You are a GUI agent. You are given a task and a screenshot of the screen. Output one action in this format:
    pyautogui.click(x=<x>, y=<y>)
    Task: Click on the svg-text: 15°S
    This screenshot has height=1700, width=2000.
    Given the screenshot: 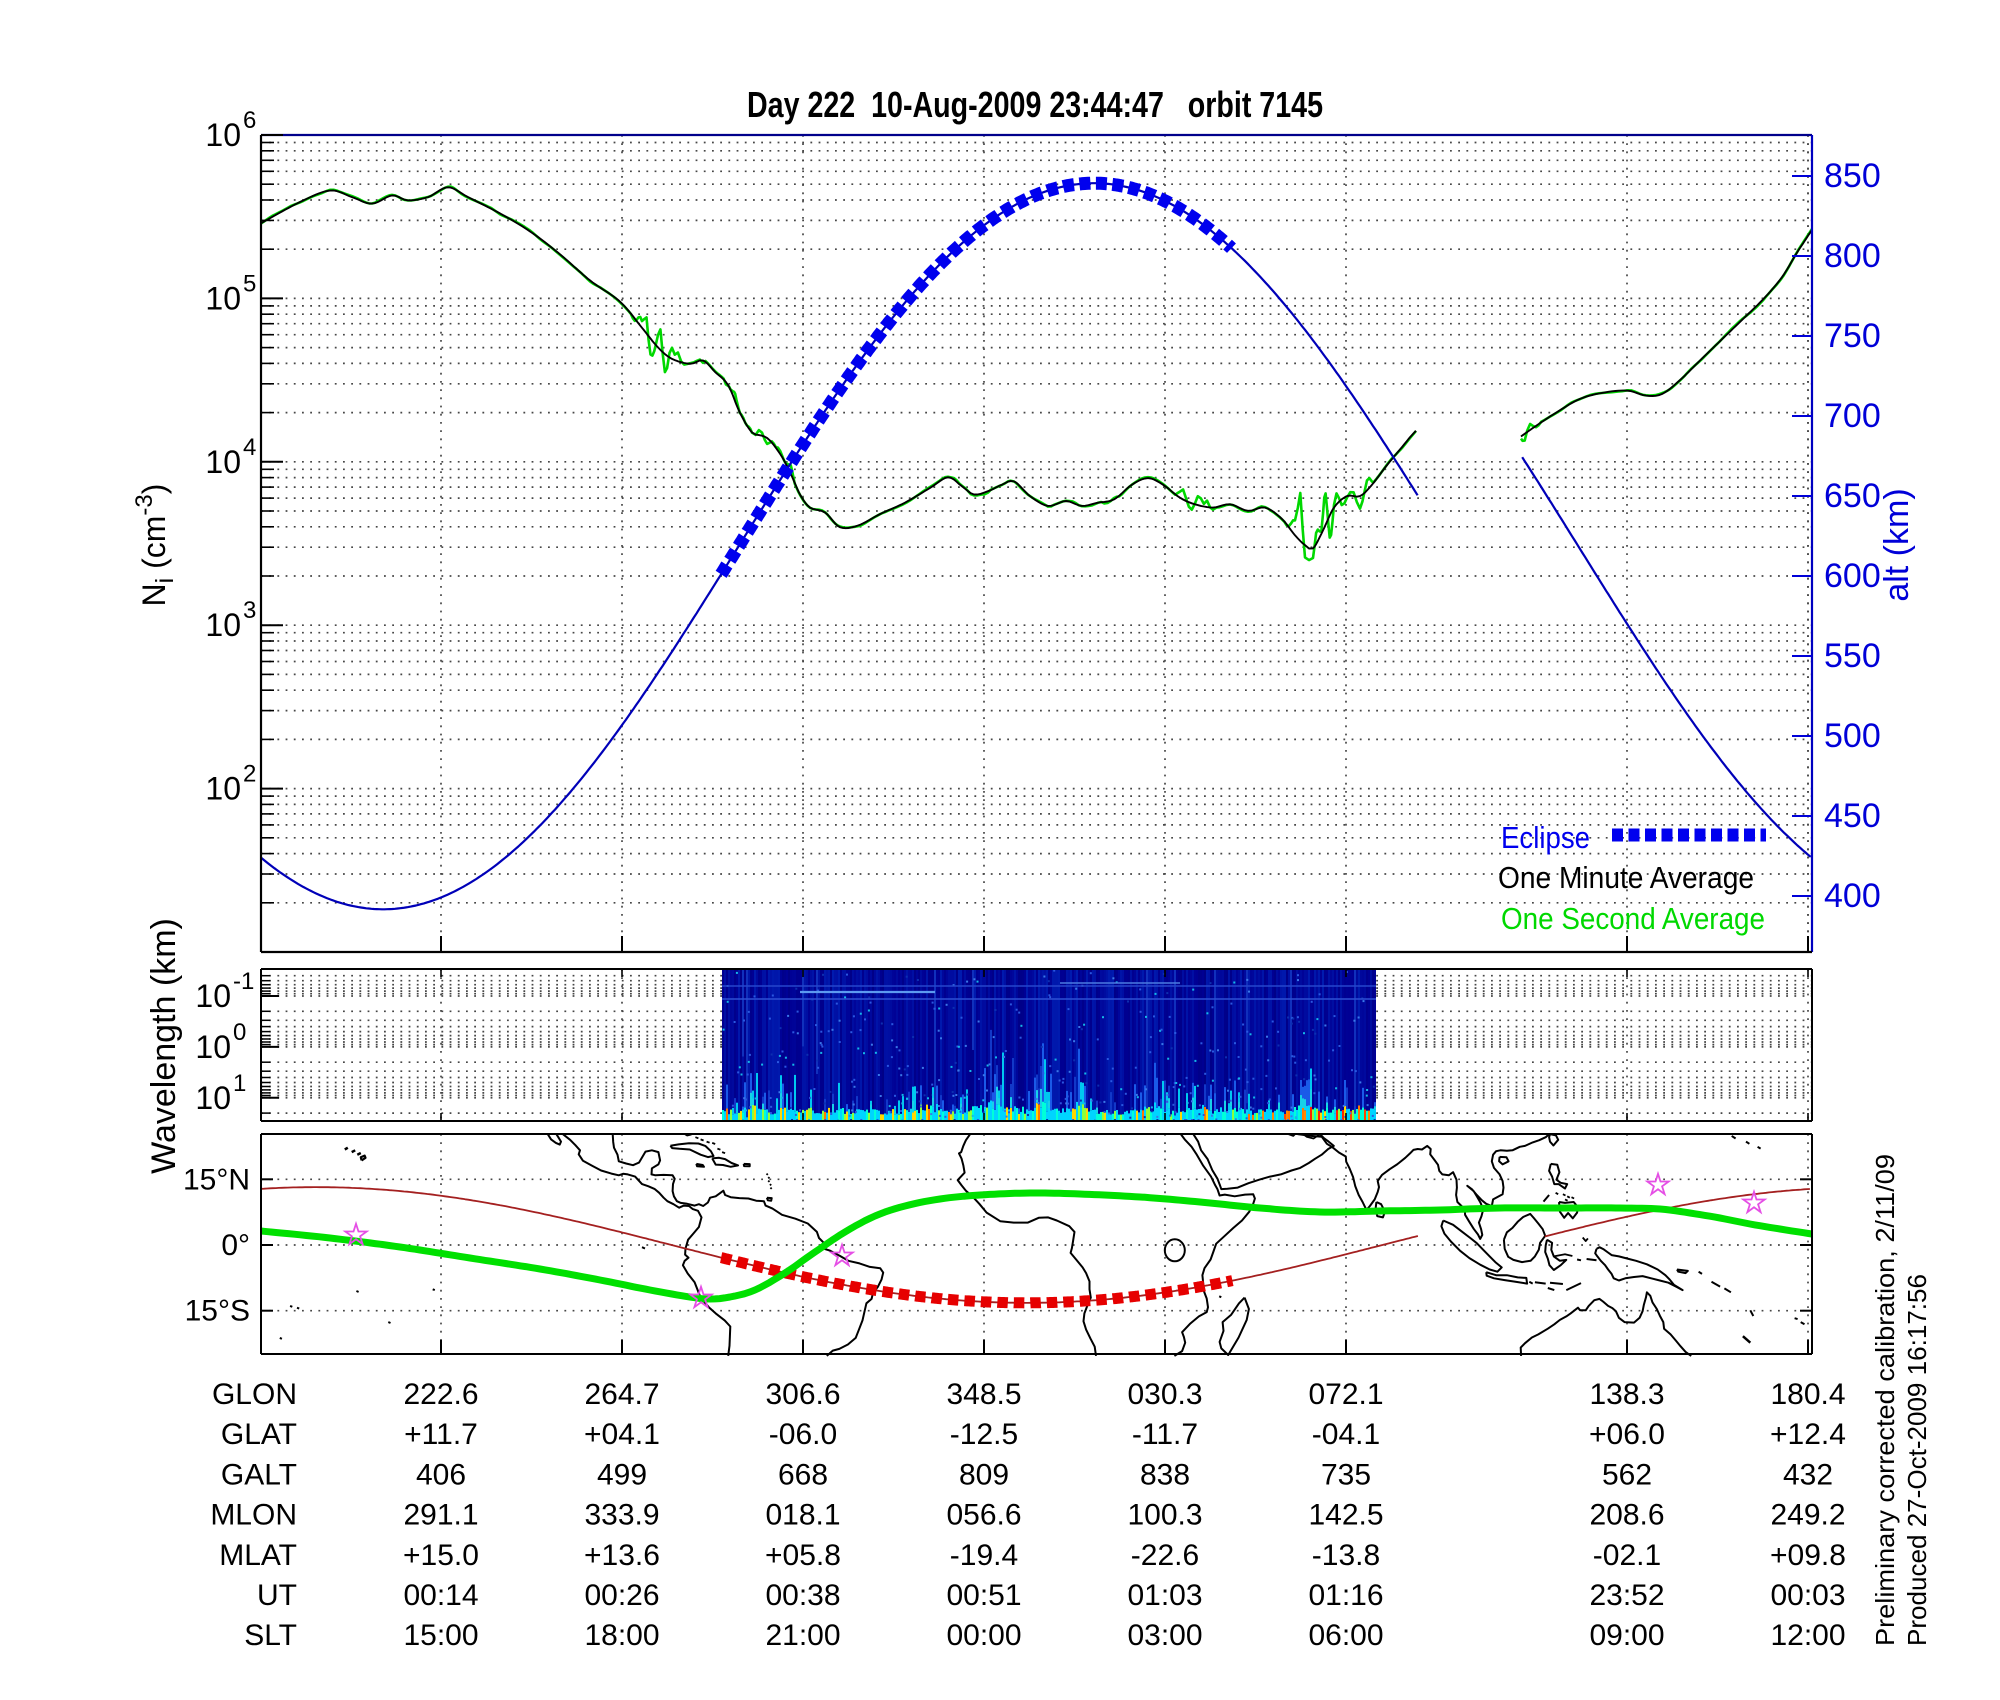 What is the action you would take?
    pyautogui.click(x=217, y=1311)
    